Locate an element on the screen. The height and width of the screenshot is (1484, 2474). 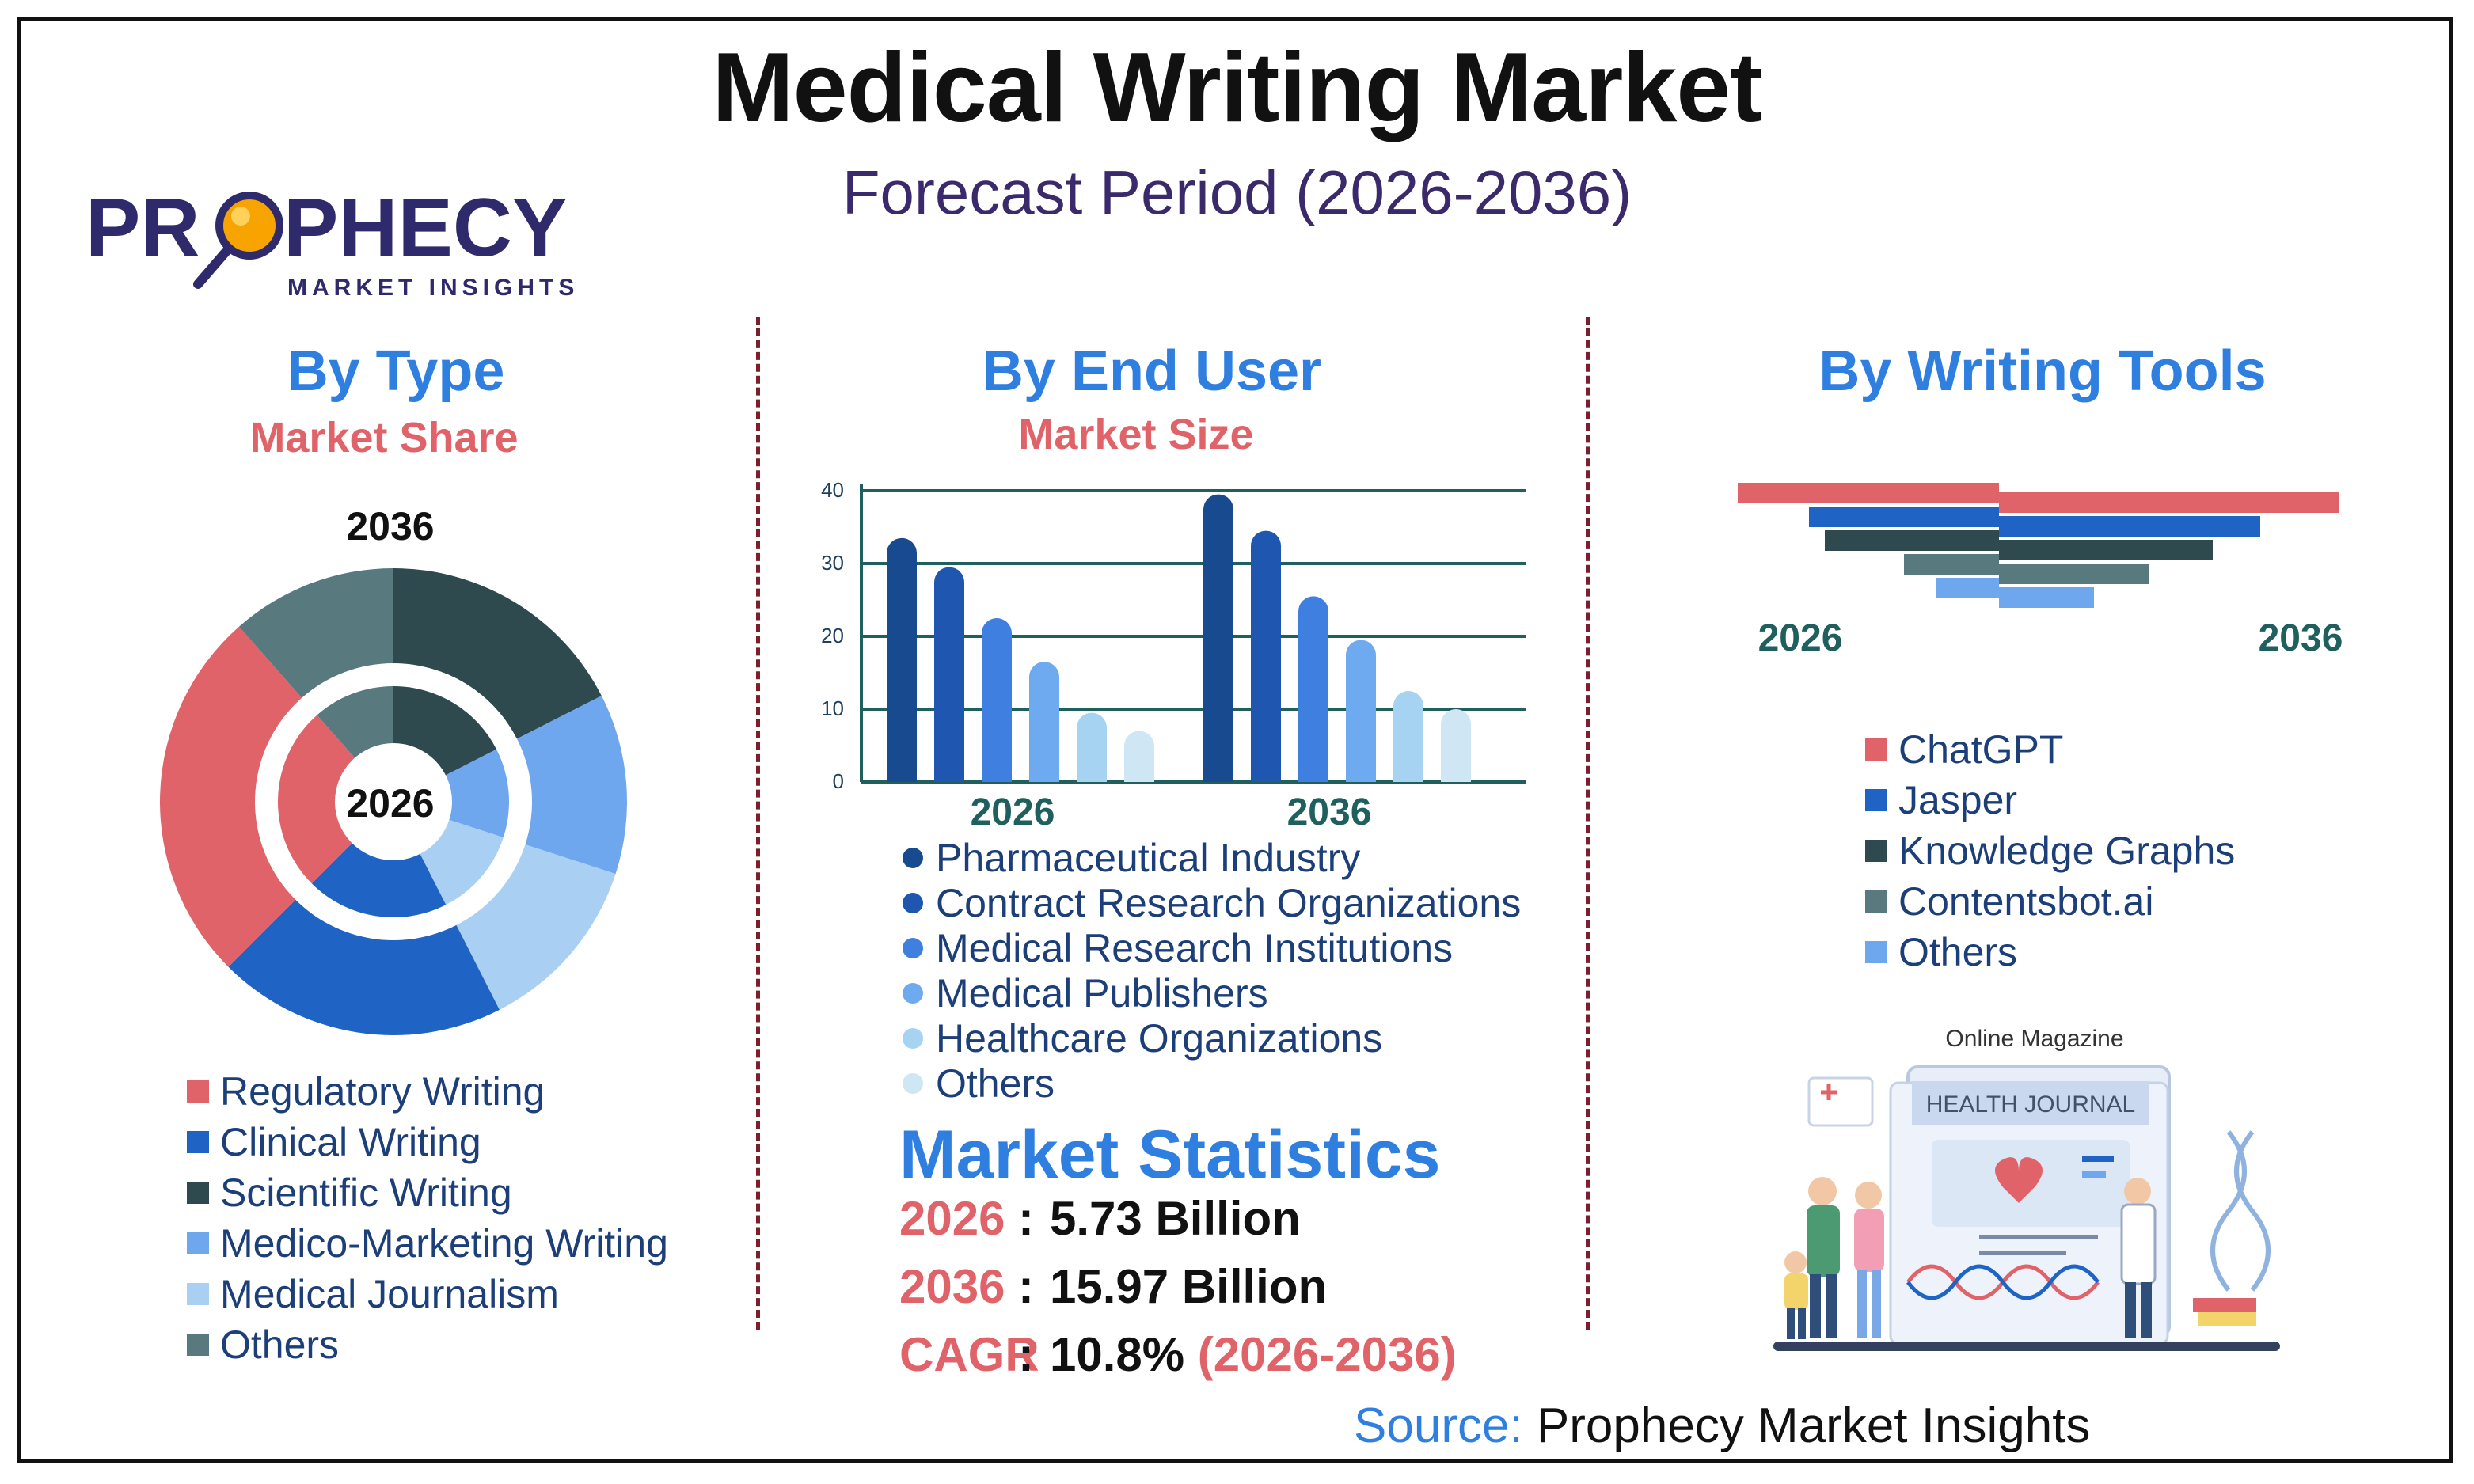
tools-legend-item: ChatGPT is located at coordinates (1964, 749).